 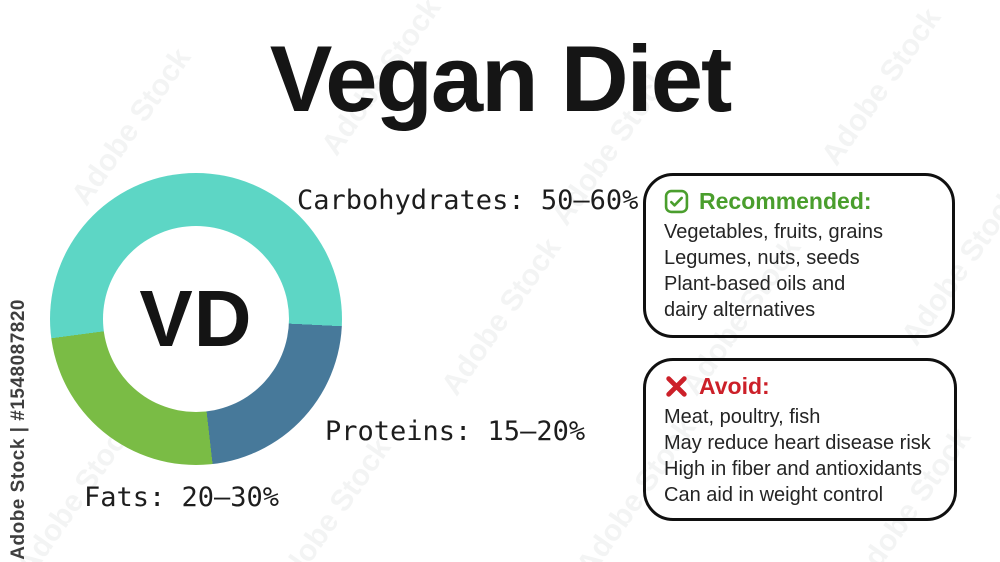 What do you see at coordinates (676, 201) in the screenshot?
I see `checkbox-check-icon` at bounding box center [676, 201].